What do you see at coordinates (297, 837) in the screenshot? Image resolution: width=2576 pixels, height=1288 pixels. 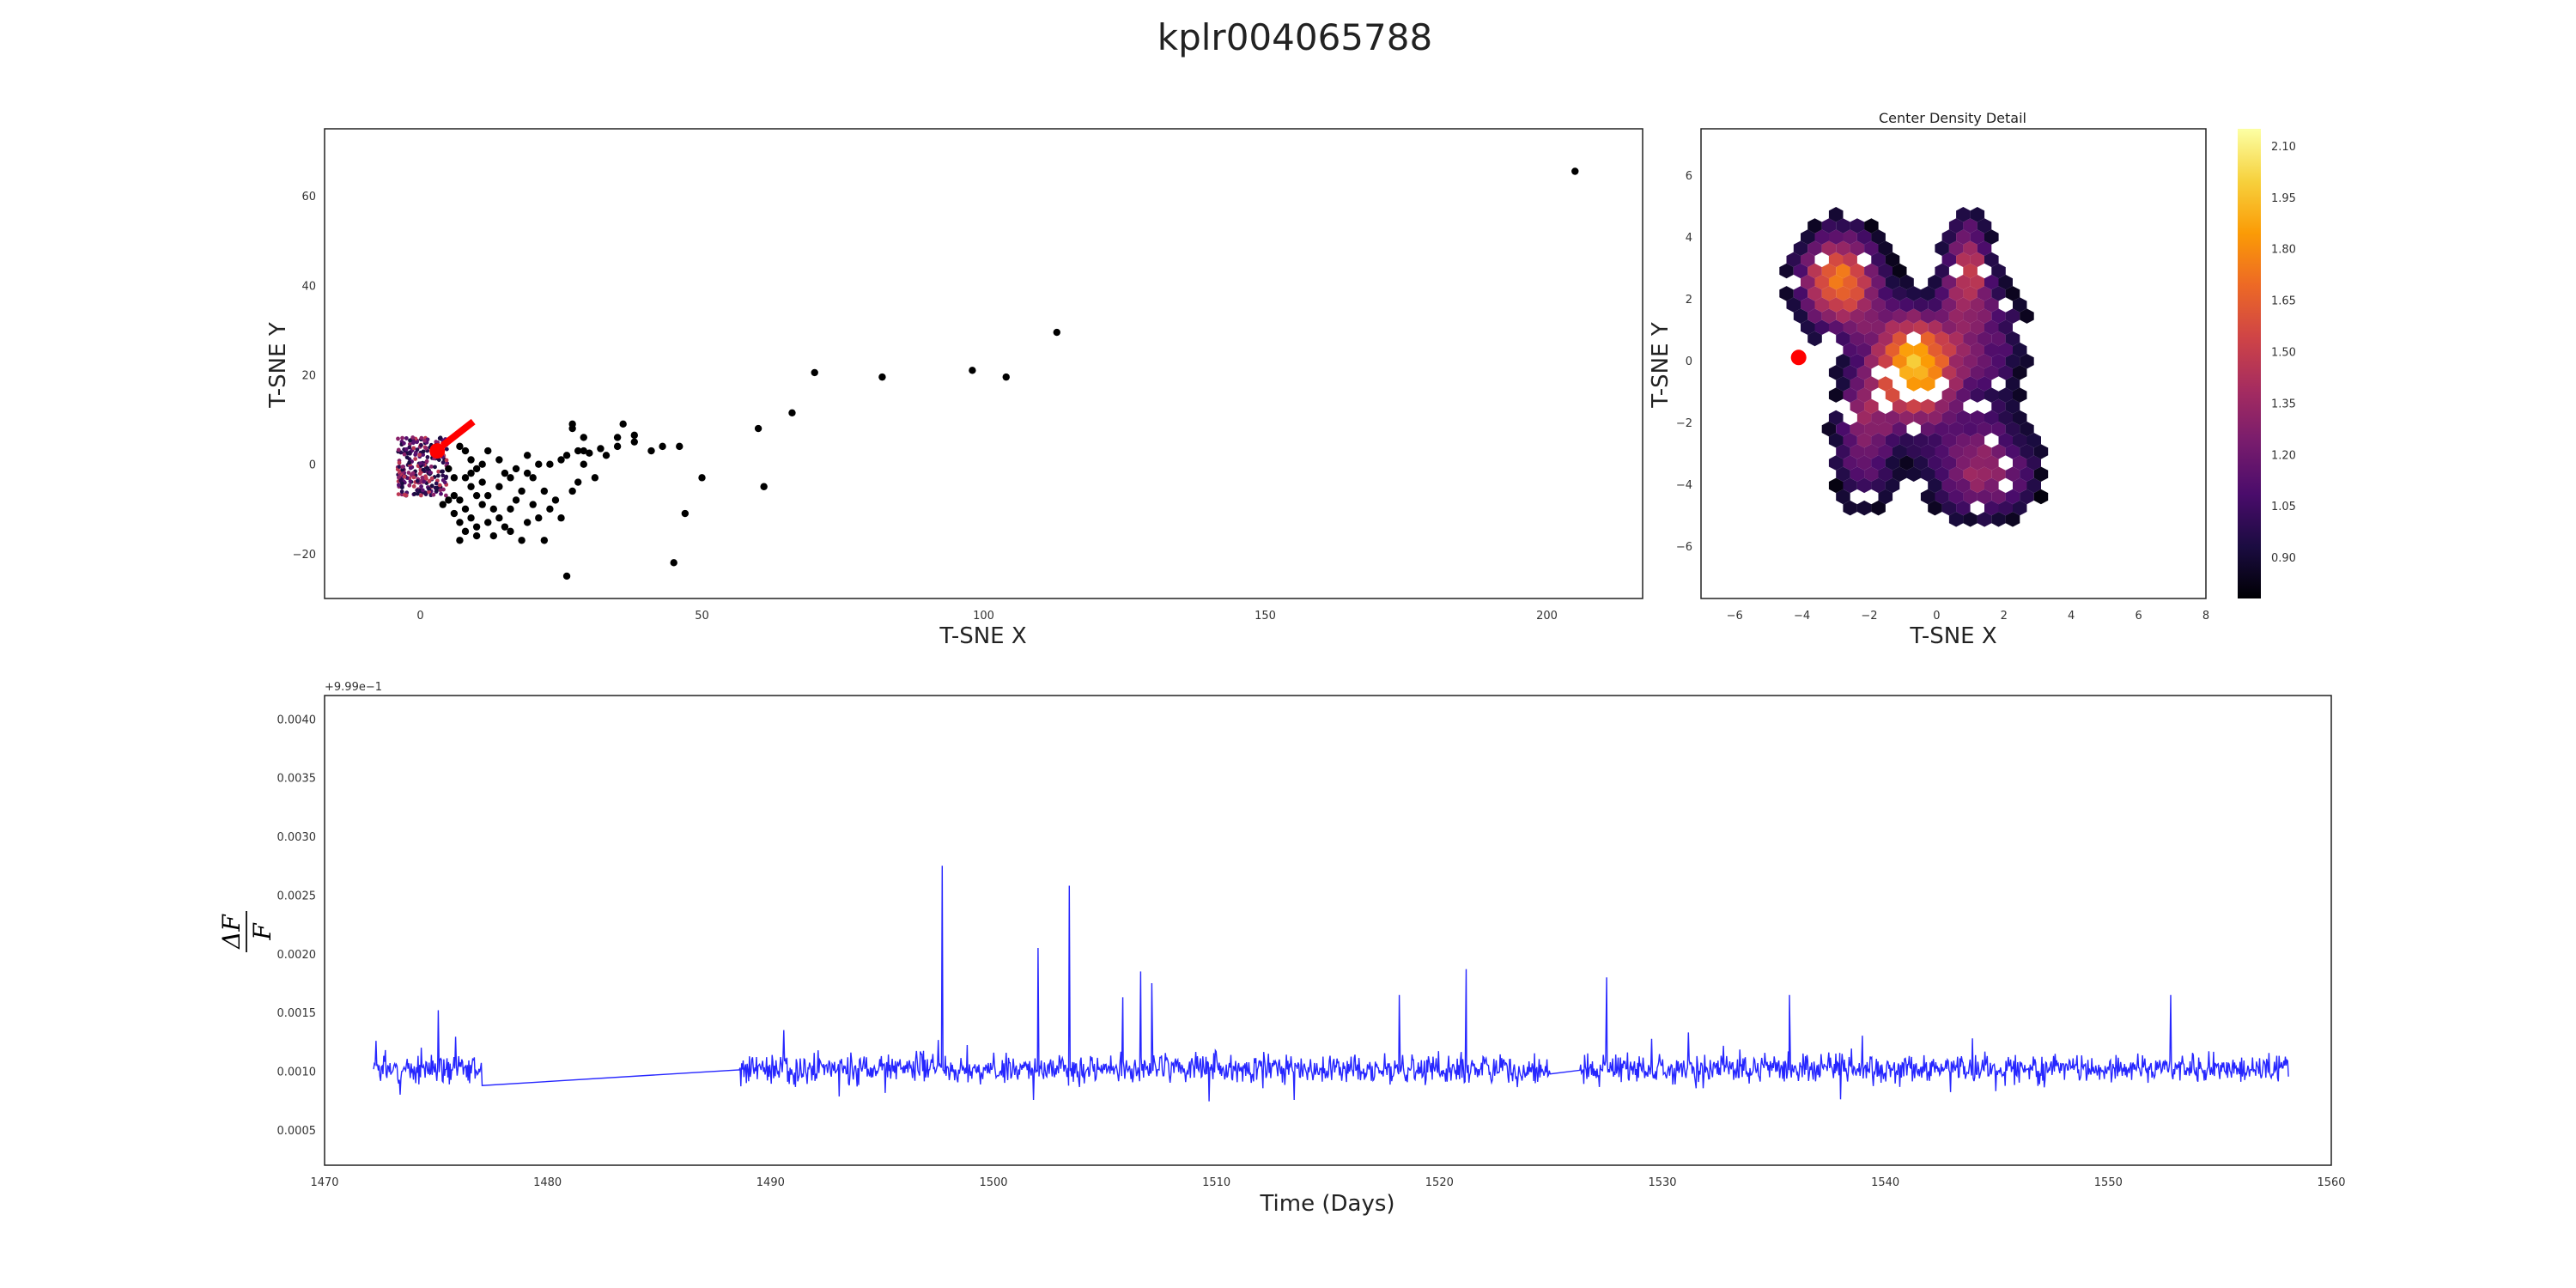 I see `y-tick-label: 0.0030` at bounding box center [297, 837].